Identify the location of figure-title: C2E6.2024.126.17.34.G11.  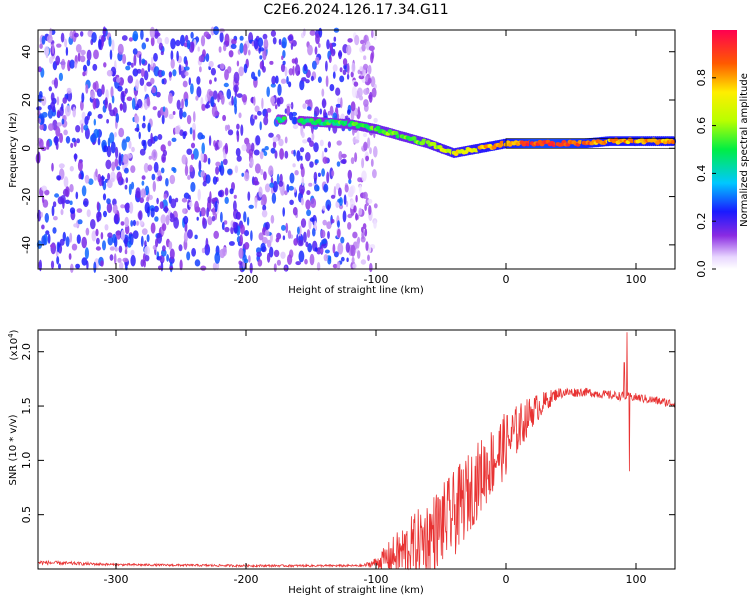
(355, 10).